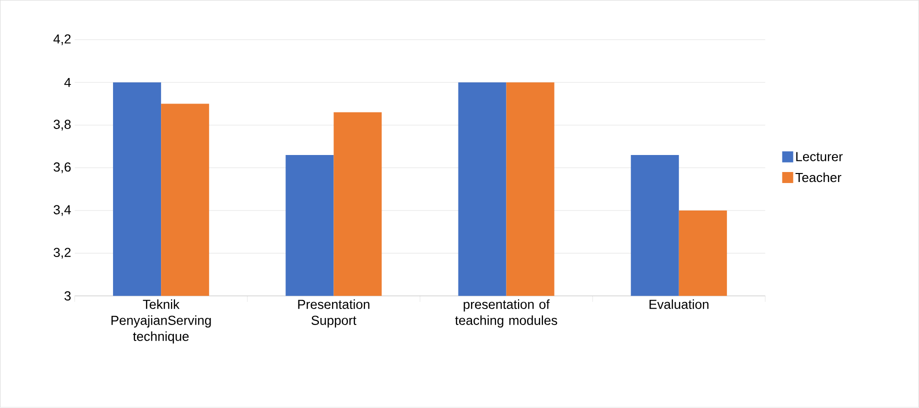  I want to click on y-tick-label: 4,2, so click(62, 40).